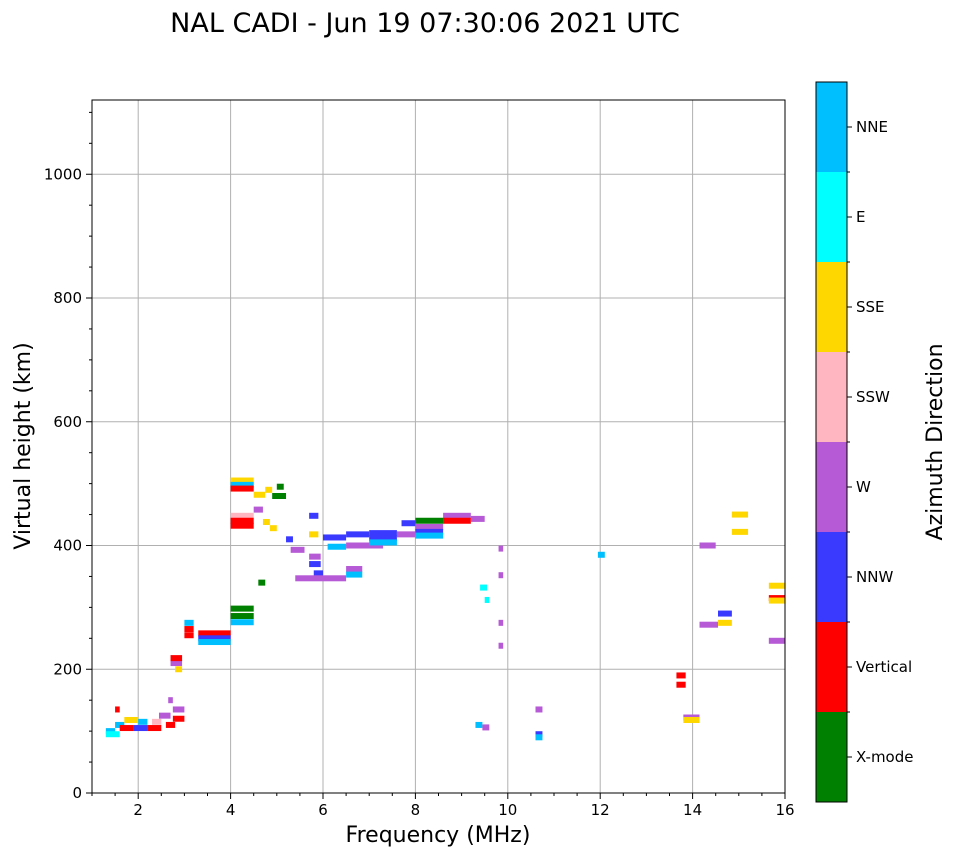 The width and height of the screenshot is (958, 861). Describe the element at coordinates (872, 127) in the screenshot. I see `colorbar-tick-label: NNE` at that location.